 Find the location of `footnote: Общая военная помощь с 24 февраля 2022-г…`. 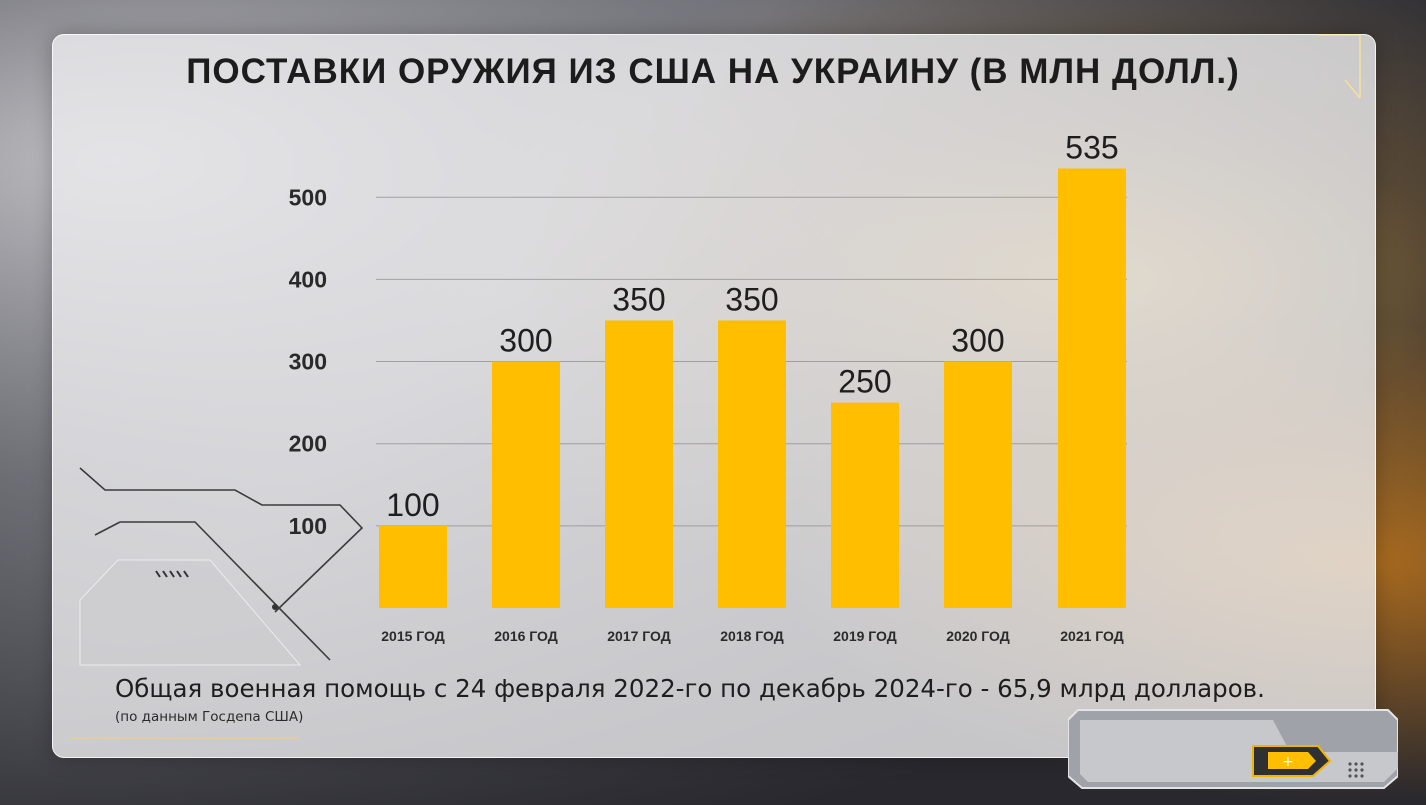

footnote: Общая военная помощь с 24 февраля 2022-г… is located at coordinates (690, 688).